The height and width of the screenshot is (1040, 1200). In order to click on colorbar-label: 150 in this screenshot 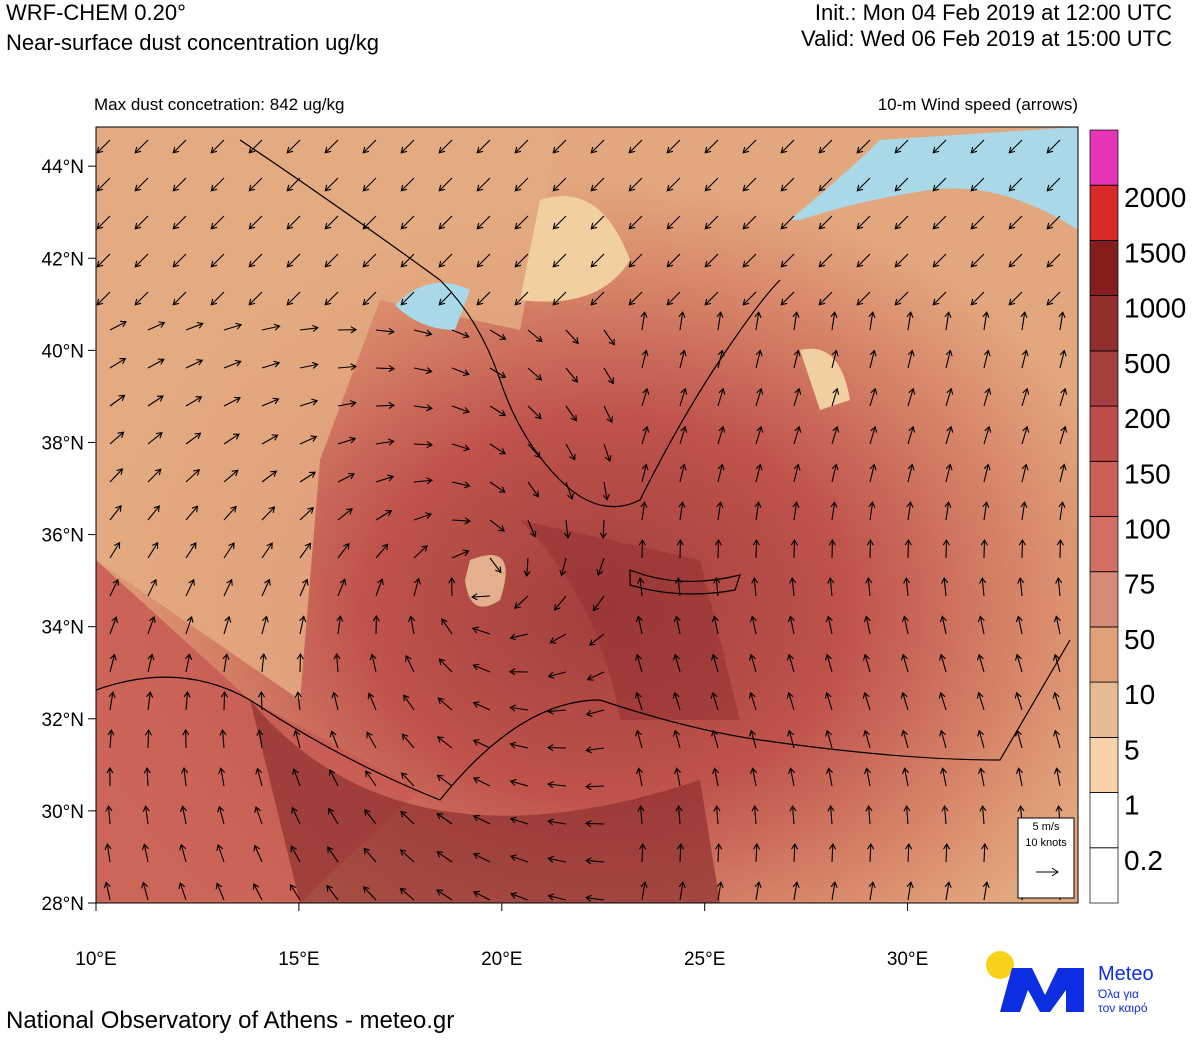, I will do `click(1147, 473)`.